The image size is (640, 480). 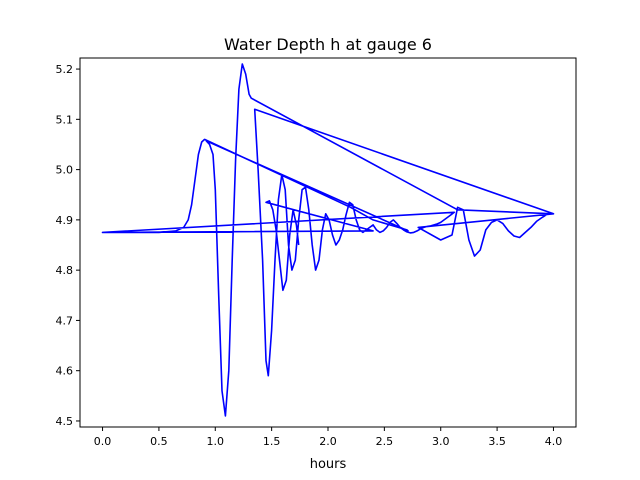 I want to click on x-axis-label: hours, so click(x=328, y=464).